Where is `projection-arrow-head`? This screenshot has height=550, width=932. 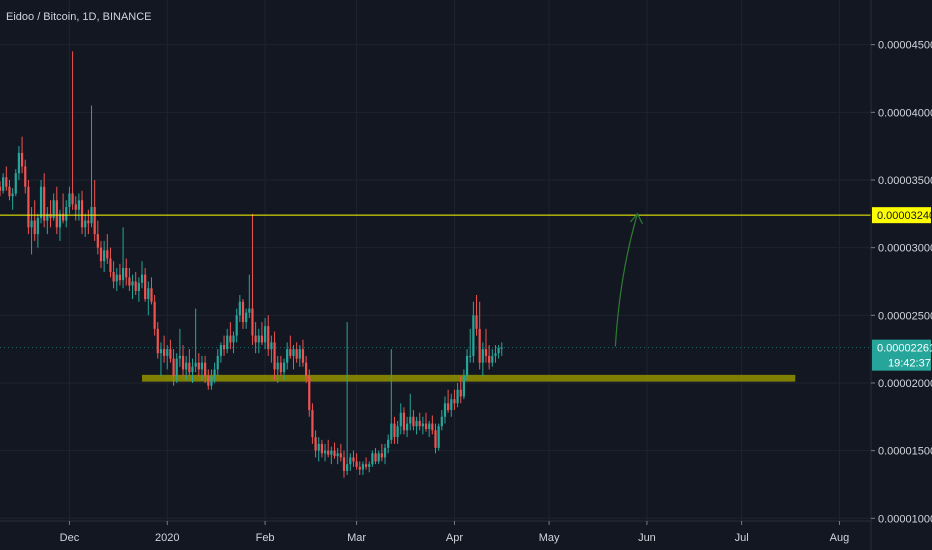 projection-arrow-head is located at coordinates (637, 218).